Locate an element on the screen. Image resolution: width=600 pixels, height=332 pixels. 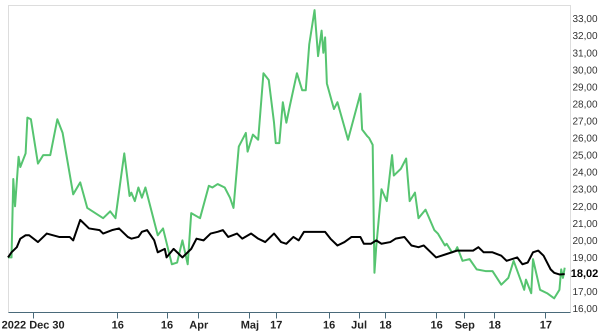
x-tick-label: Apr is located at coordinates (199, 326).